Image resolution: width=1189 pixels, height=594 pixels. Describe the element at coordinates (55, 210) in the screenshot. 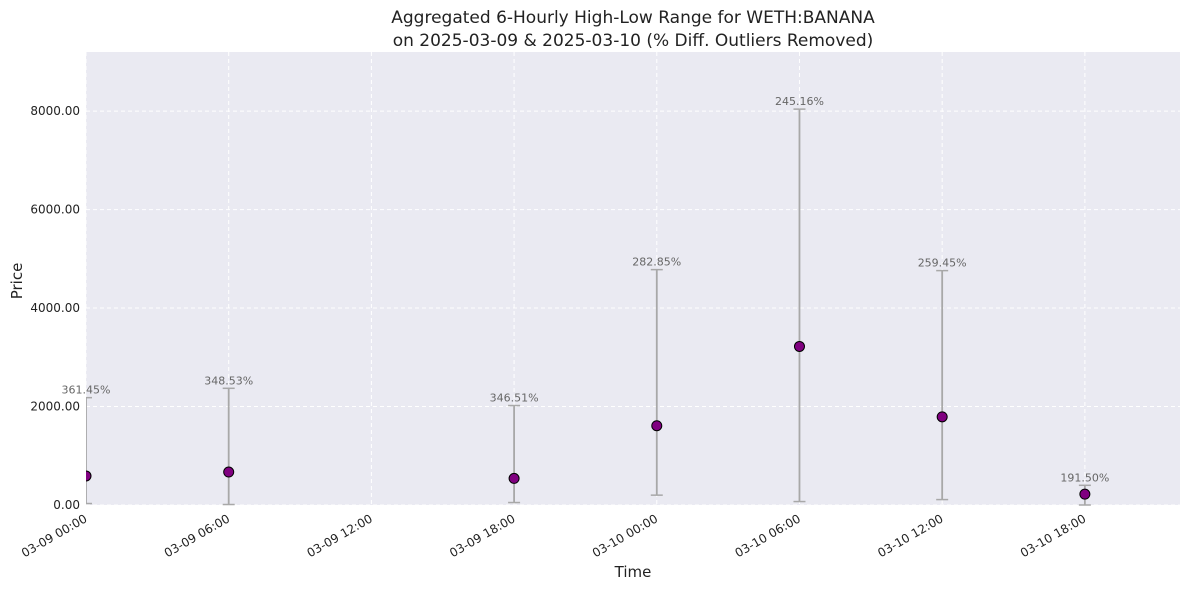

I see `y-tick-label: 6000.00` at that location.